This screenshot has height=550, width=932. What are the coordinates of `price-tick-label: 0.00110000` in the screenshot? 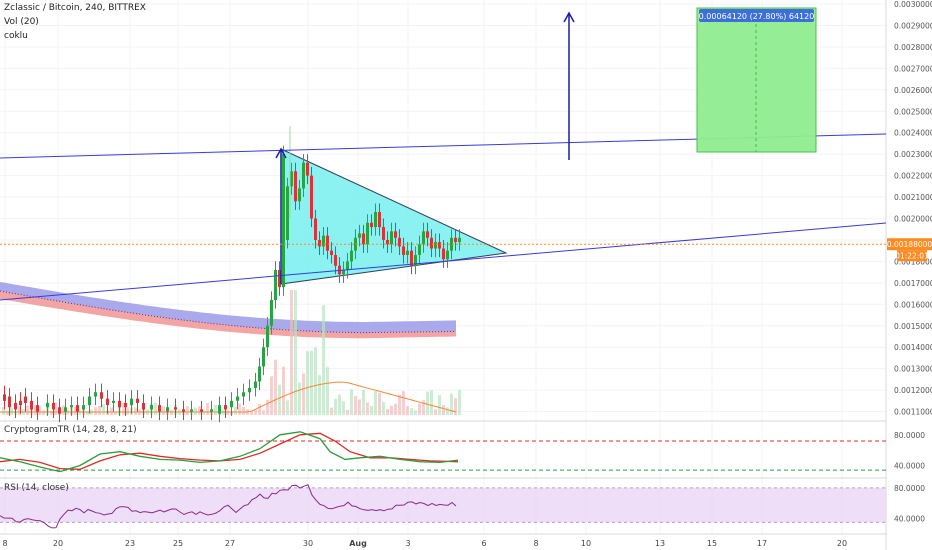 It's located at (913, 412).